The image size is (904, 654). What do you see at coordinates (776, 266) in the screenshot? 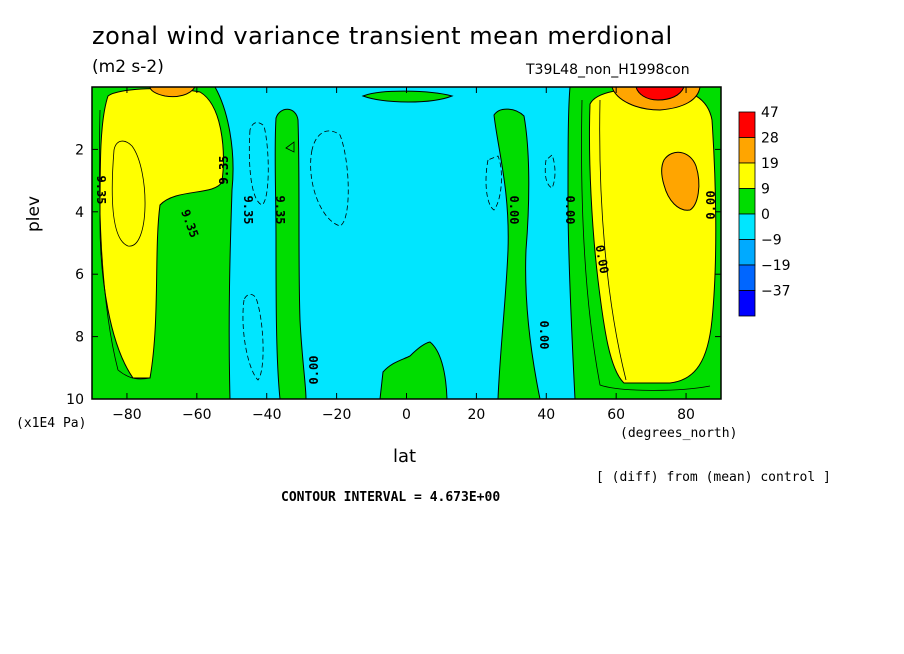
I see `colorbar-label: −19` at bounding box center [776, 266].